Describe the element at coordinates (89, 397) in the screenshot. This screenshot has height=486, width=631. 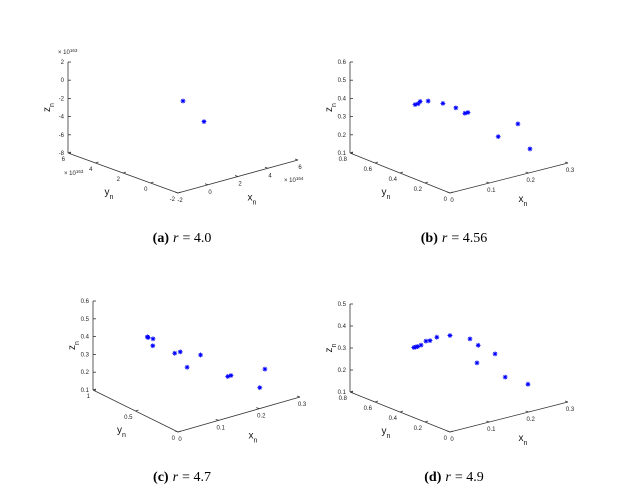
I see `y-tick-label: 1` at that location.